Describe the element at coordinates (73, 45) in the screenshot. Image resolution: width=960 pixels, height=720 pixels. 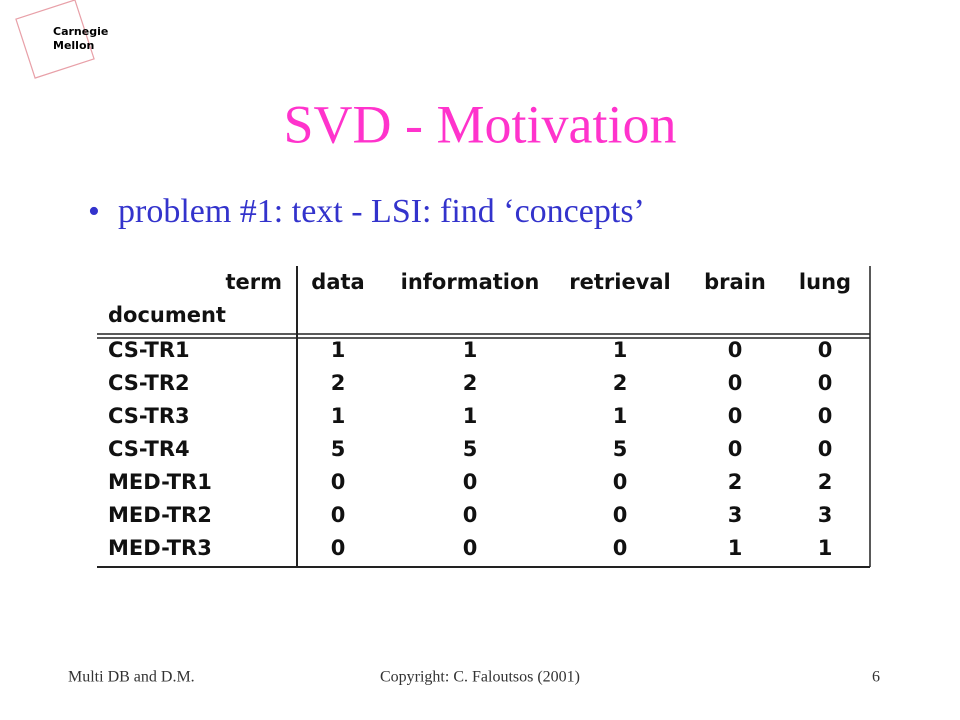
I see `logo-text: Mellon` at that location.